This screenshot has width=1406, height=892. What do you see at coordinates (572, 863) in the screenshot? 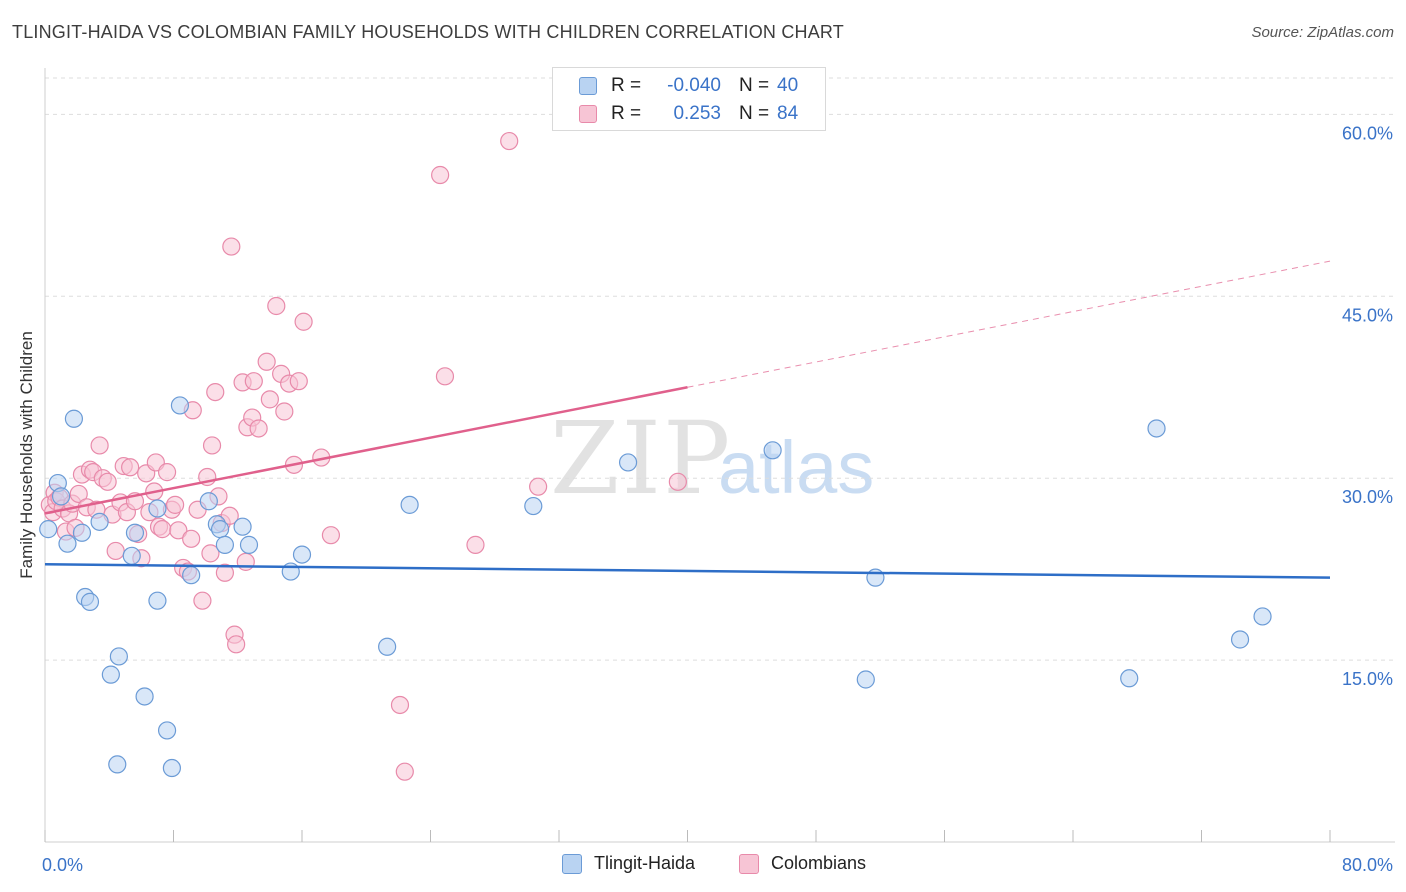
I see `series-swatch-blue` at bounding box center [572, 863].